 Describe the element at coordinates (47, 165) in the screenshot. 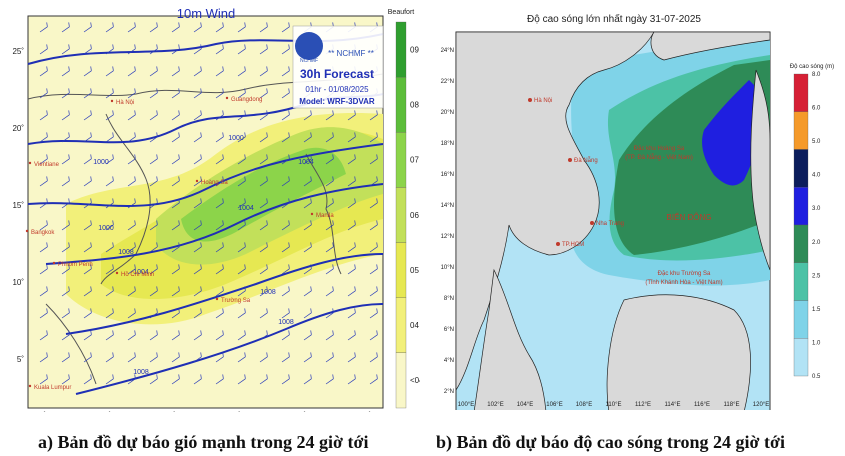

I see `place-label: Vientiane` at that location.